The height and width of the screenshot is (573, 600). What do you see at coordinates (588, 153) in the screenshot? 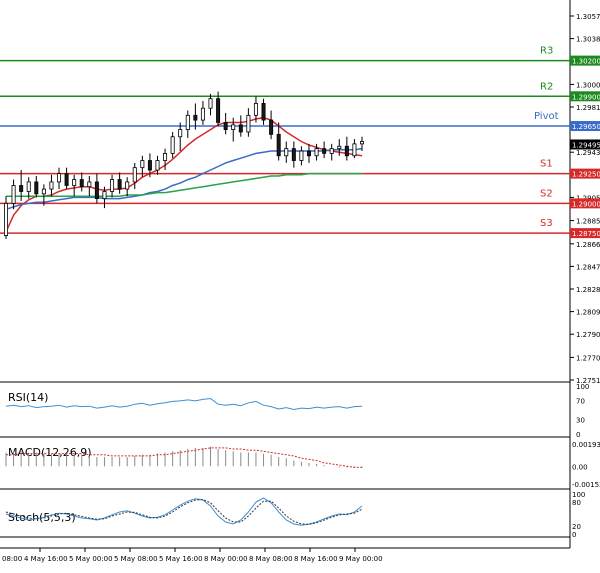
I see `price-tick-label: 1.29430` at bounding box center [588, 153].